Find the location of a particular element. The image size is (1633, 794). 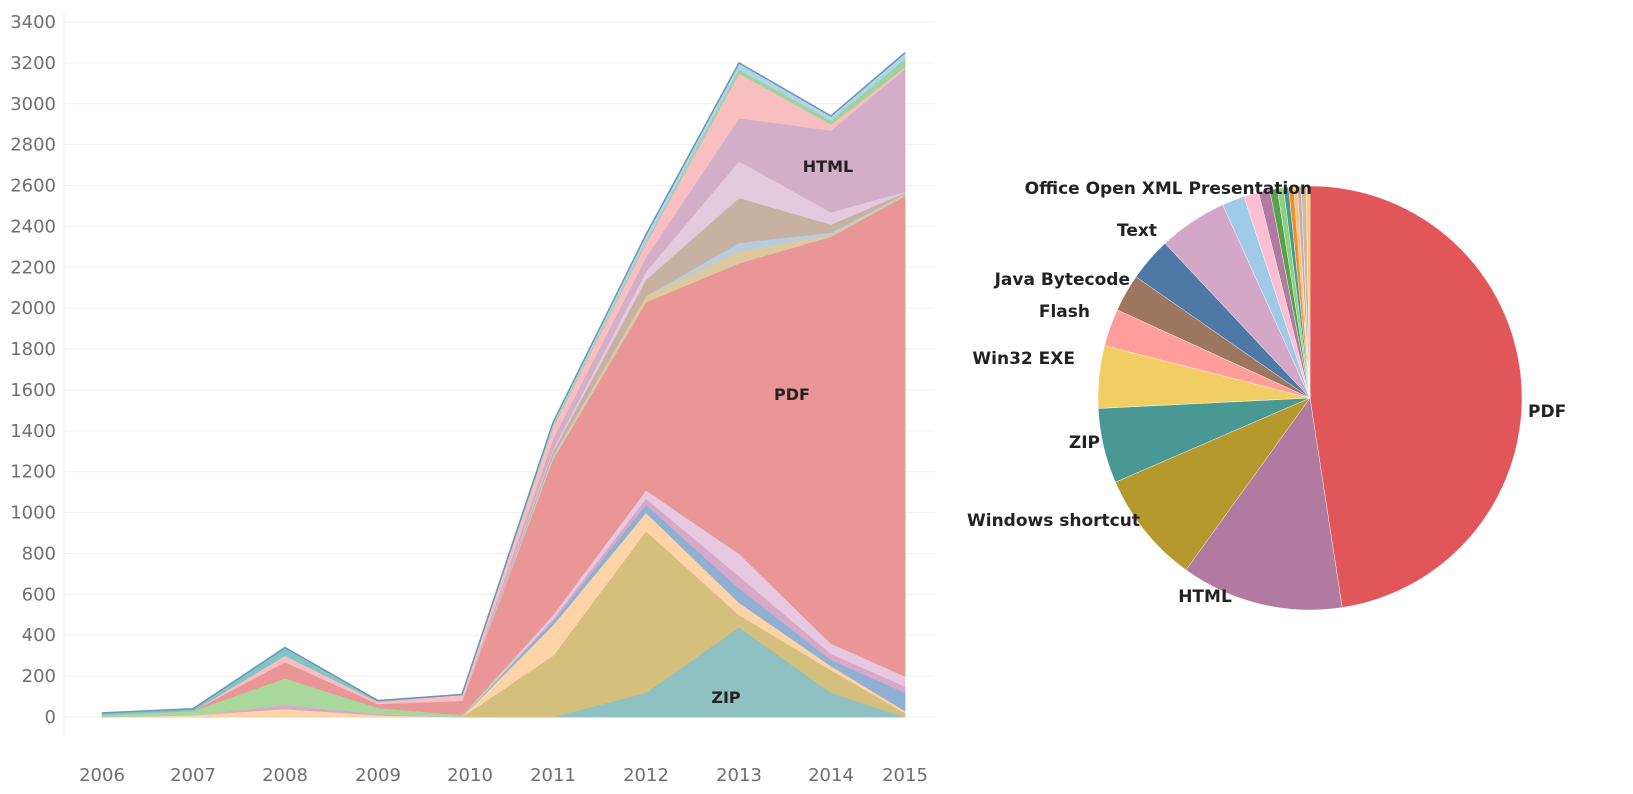

pie-label-win32-exe: Win32 EXE is located at coordinates (1023, 359).